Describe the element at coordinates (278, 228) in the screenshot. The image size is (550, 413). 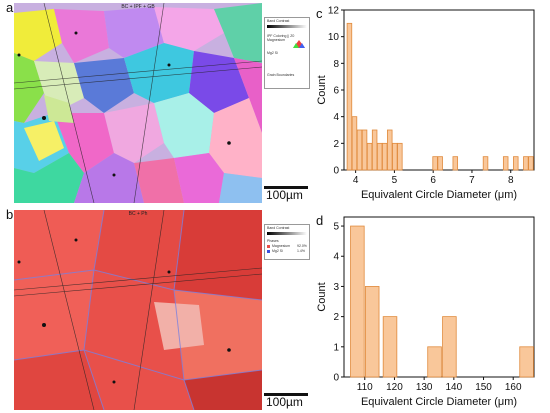
I see `legend-b-band-contrast: Band Contrast` at that location.